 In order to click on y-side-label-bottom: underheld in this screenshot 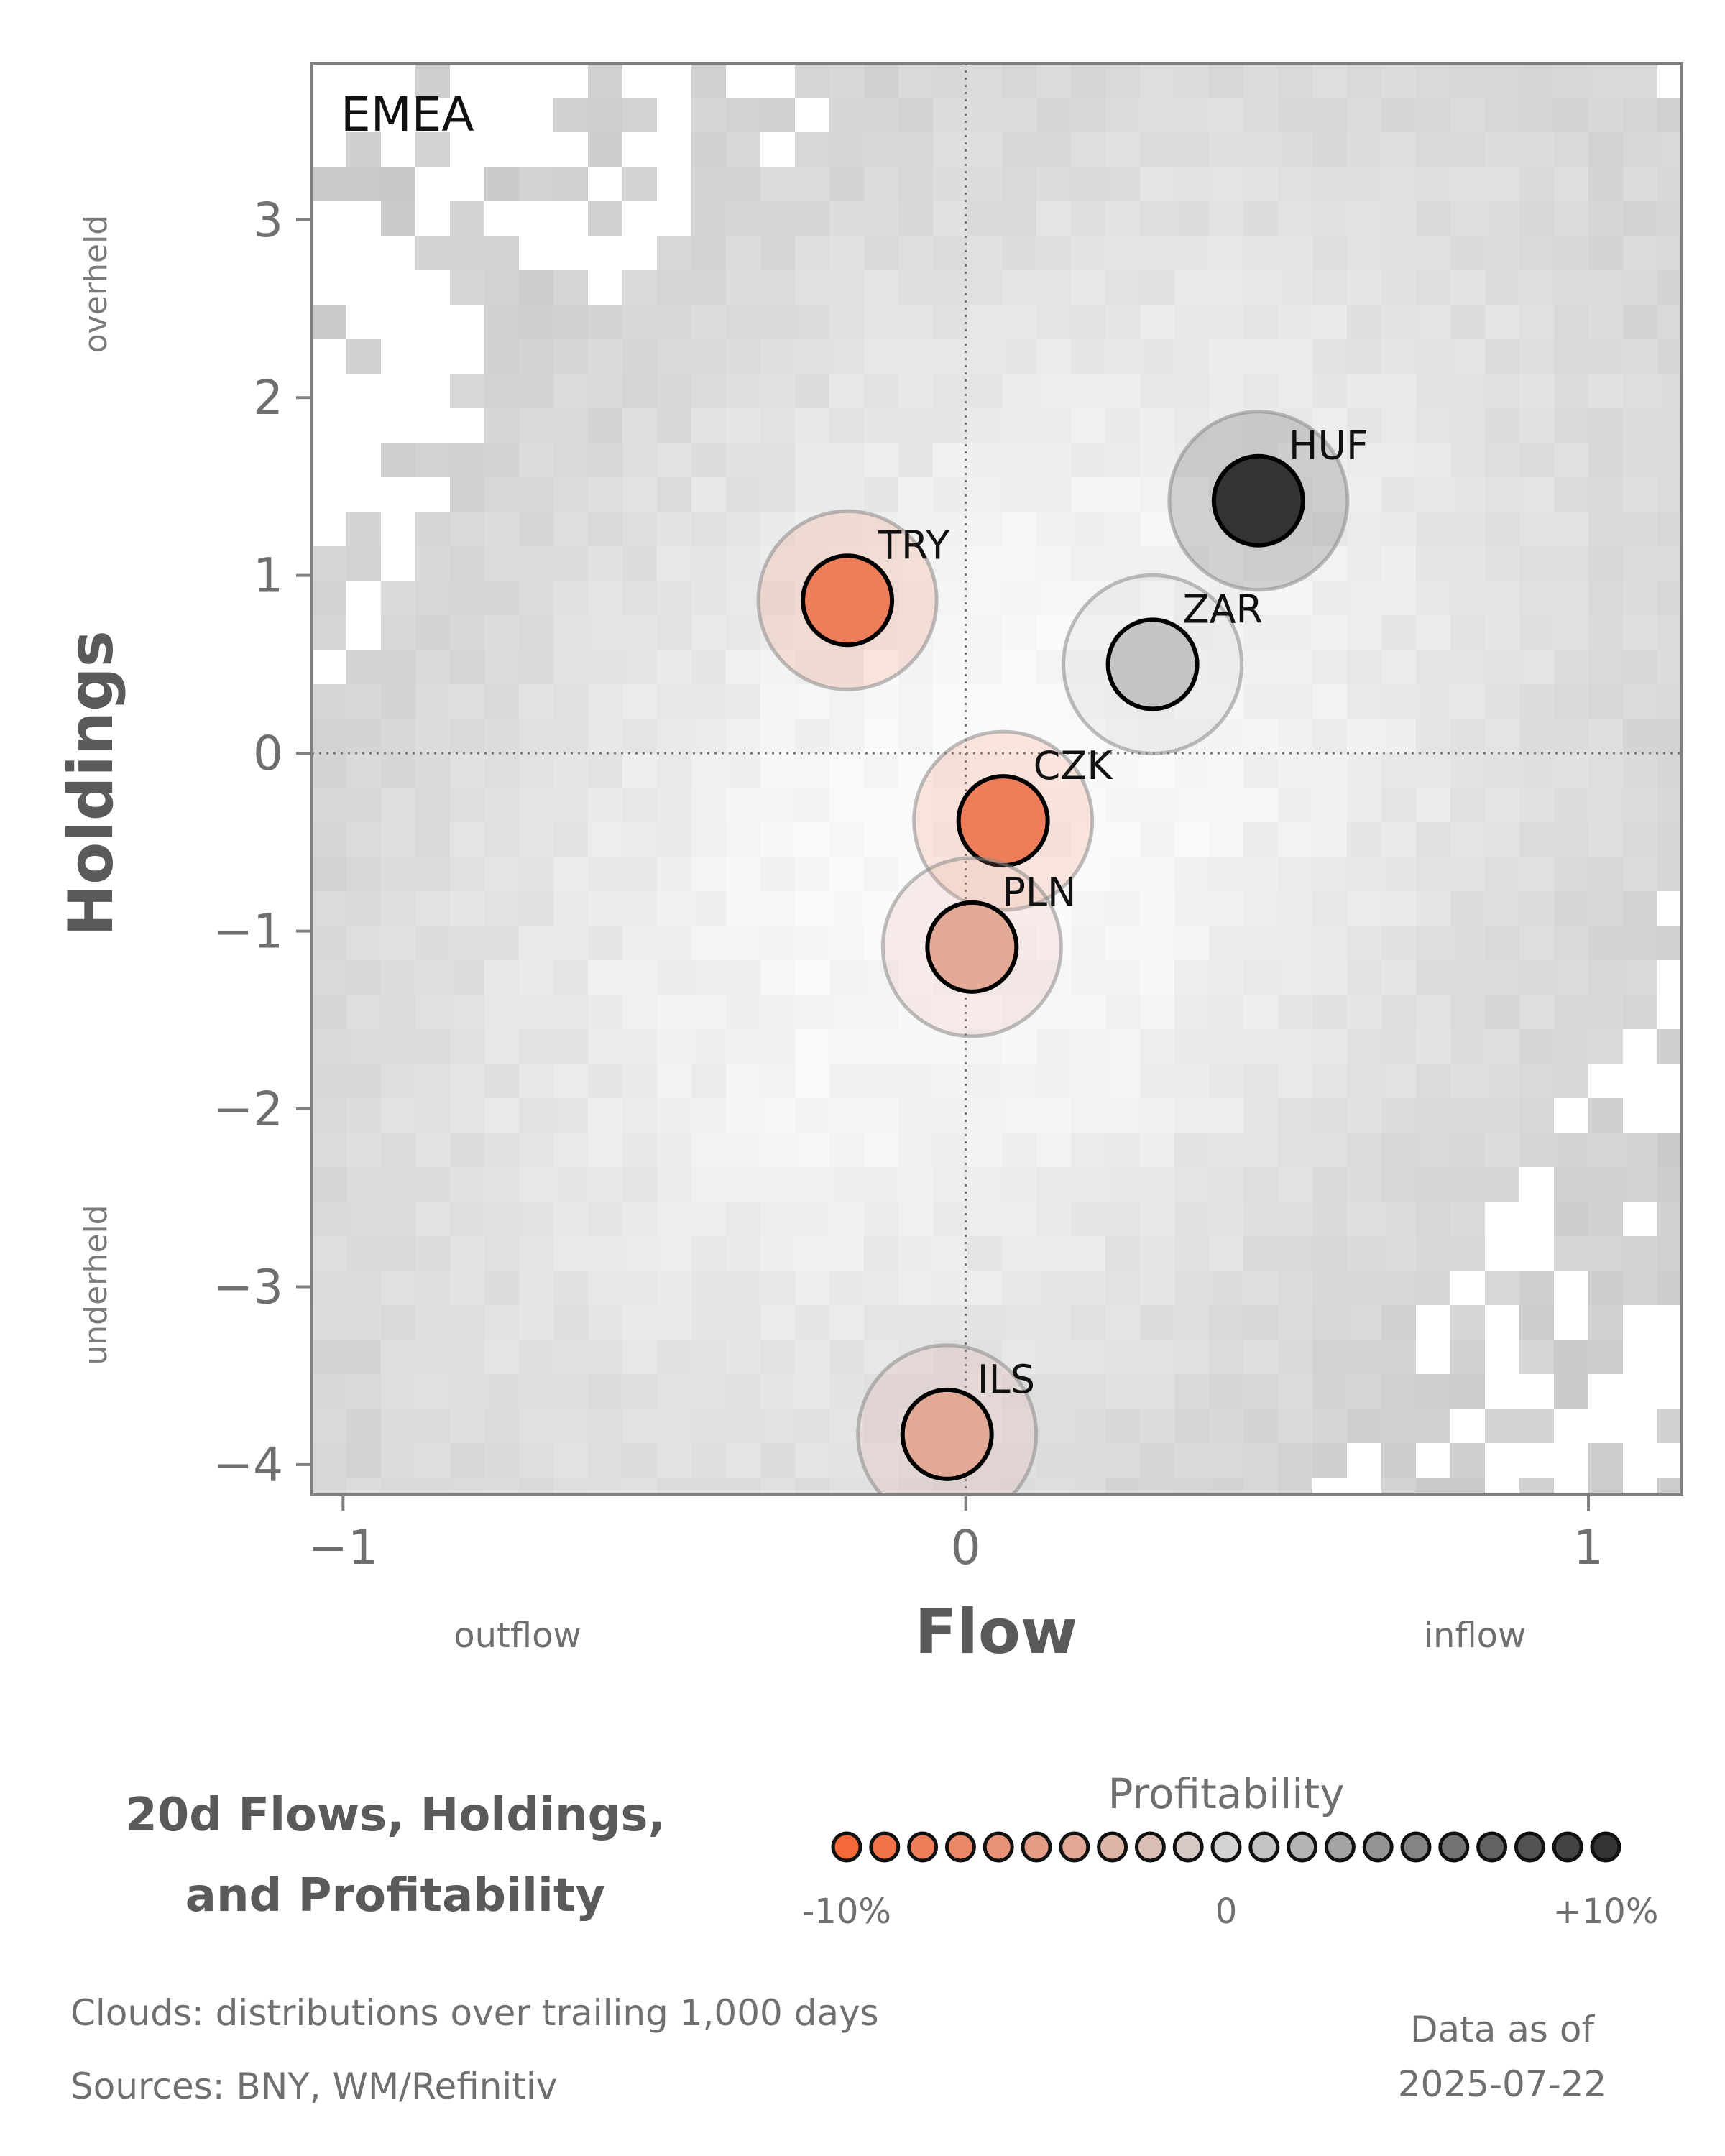, I will do `click(96, 1284)`.